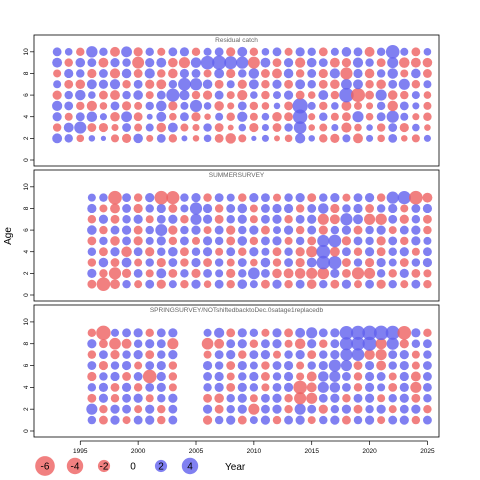 This screenshot has width=480, height=480. What do you see at coordinates (190, 466) in the screenshot?
I see `legend-bubble` at bounding box center [190, 466].